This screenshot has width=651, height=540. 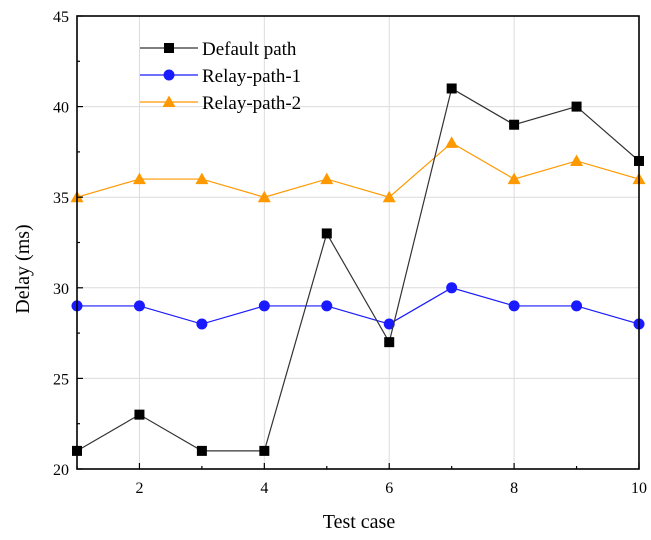 I want to click on legend-item: Relay-path-1, so click(x=220, y=76).